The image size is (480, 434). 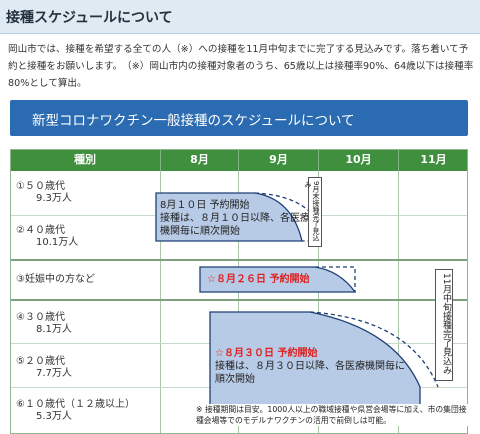 What do you see at coordinates (55, 279) in the screenshot?
I see `row-category: ③妊娠中の方など` at bounding box center [55, 279].